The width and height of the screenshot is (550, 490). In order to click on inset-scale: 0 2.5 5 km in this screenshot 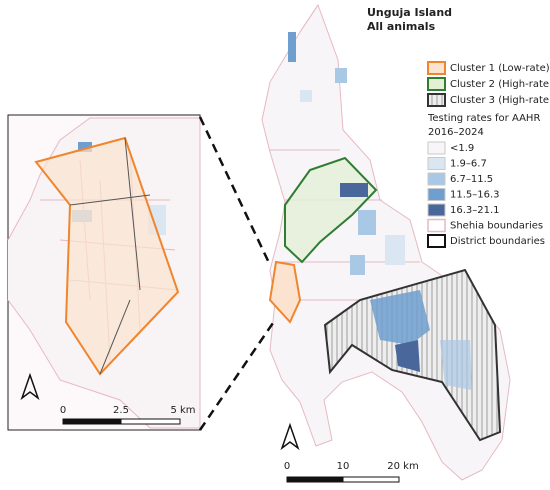, I will do `click(128, 415)`.